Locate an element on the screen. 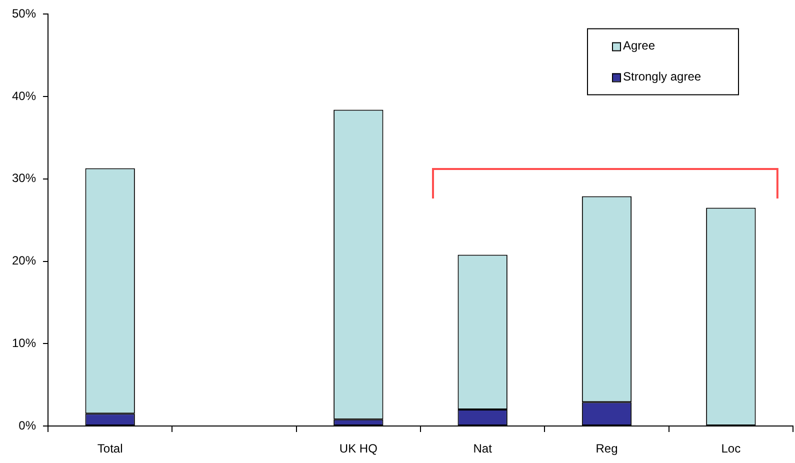 This screenshot has height=463, width=795. legend-label: Strongly agree is located at coordinates (662, 77).